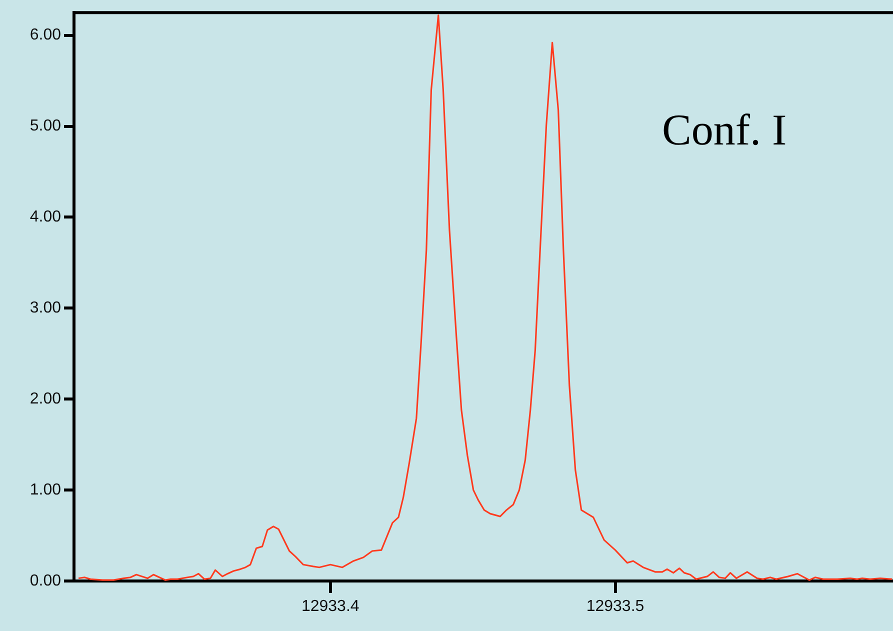  Describe the element at coordinates (615, 607) in the screenshot. I see `x-tick-label: 12933.5` at that location.